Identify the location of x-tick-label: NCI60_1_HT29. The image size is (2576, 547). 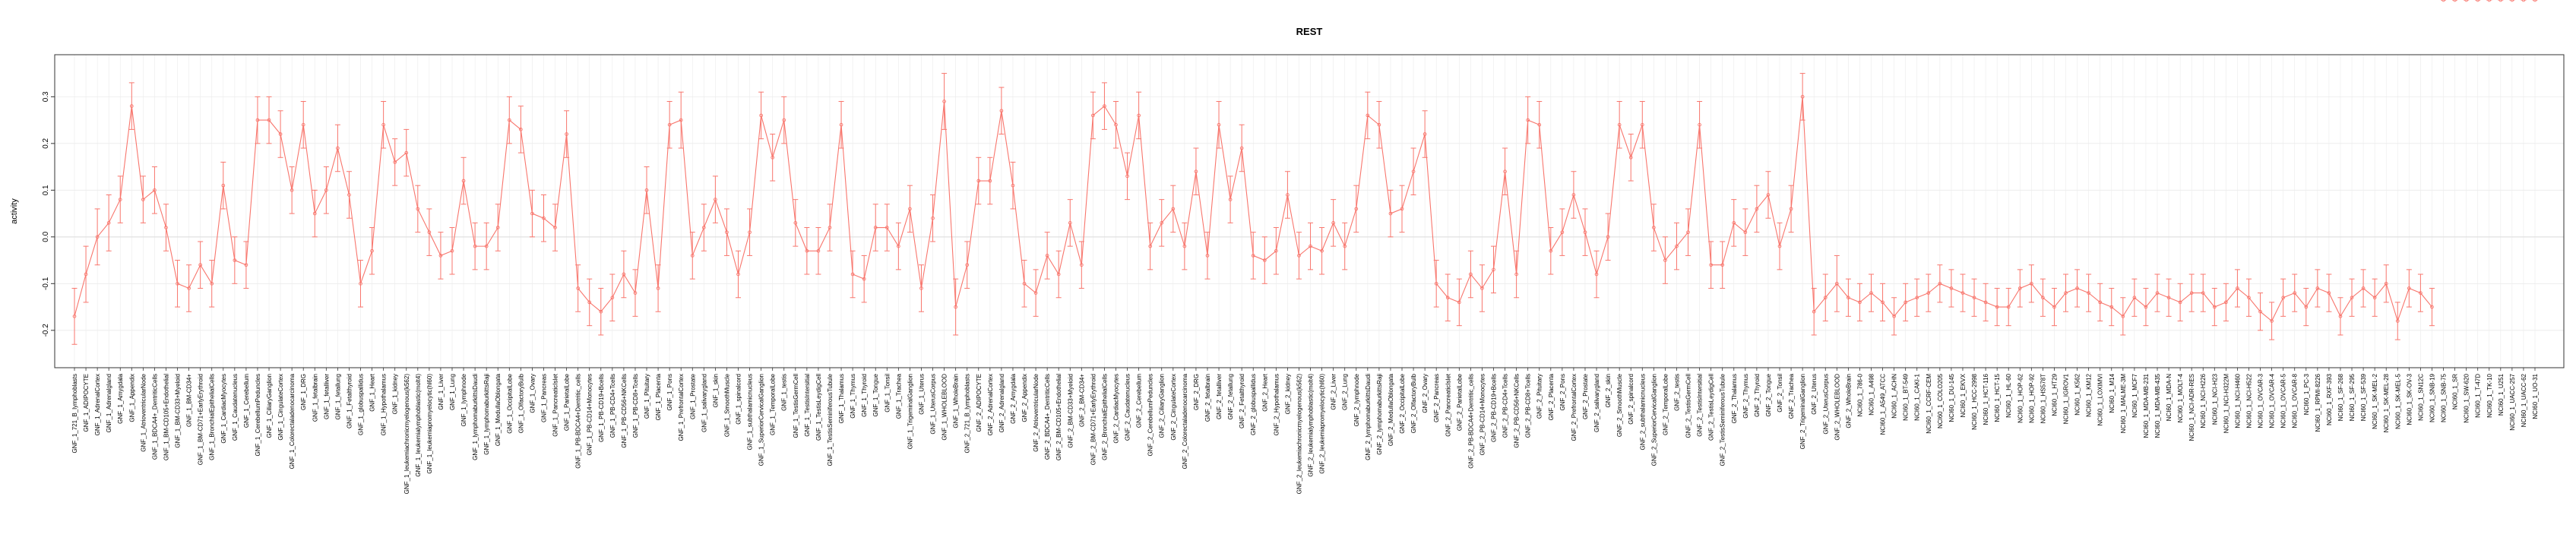
(2054, 394).